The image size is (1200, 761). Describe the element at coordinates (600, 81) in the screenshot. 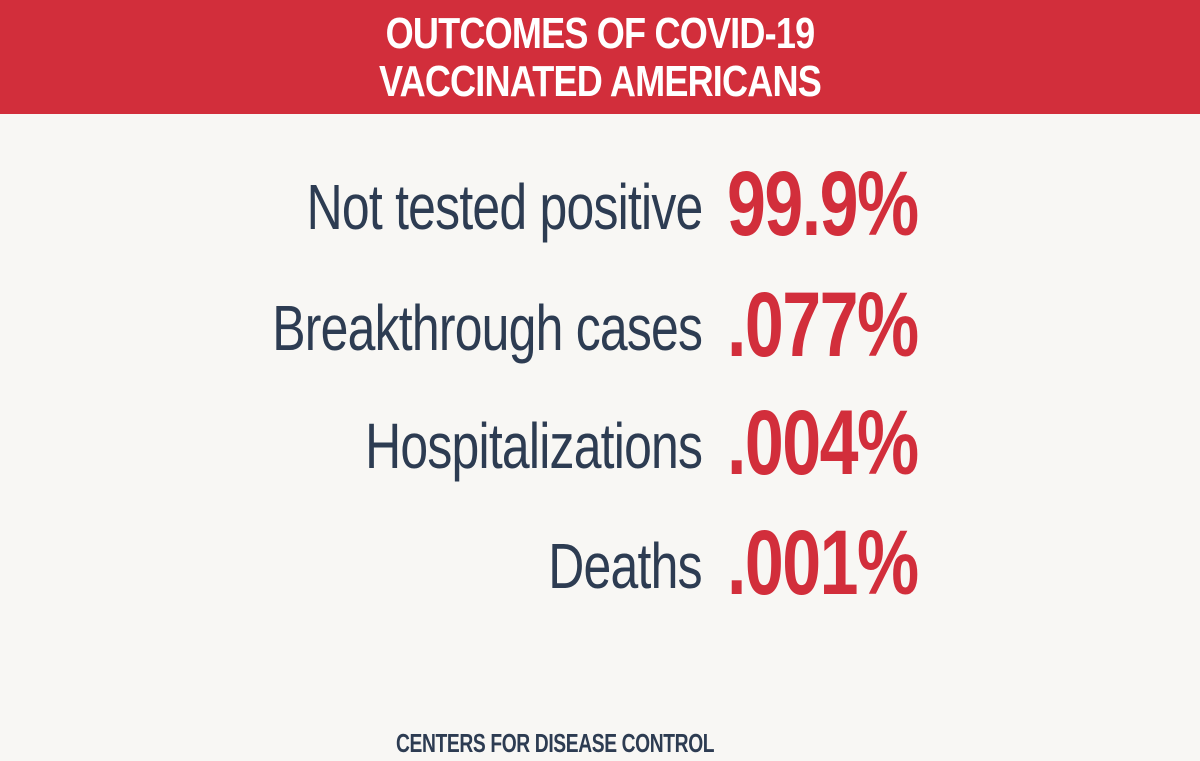

I see `title-line-2: VACCINATED AMERICANS` at that location.